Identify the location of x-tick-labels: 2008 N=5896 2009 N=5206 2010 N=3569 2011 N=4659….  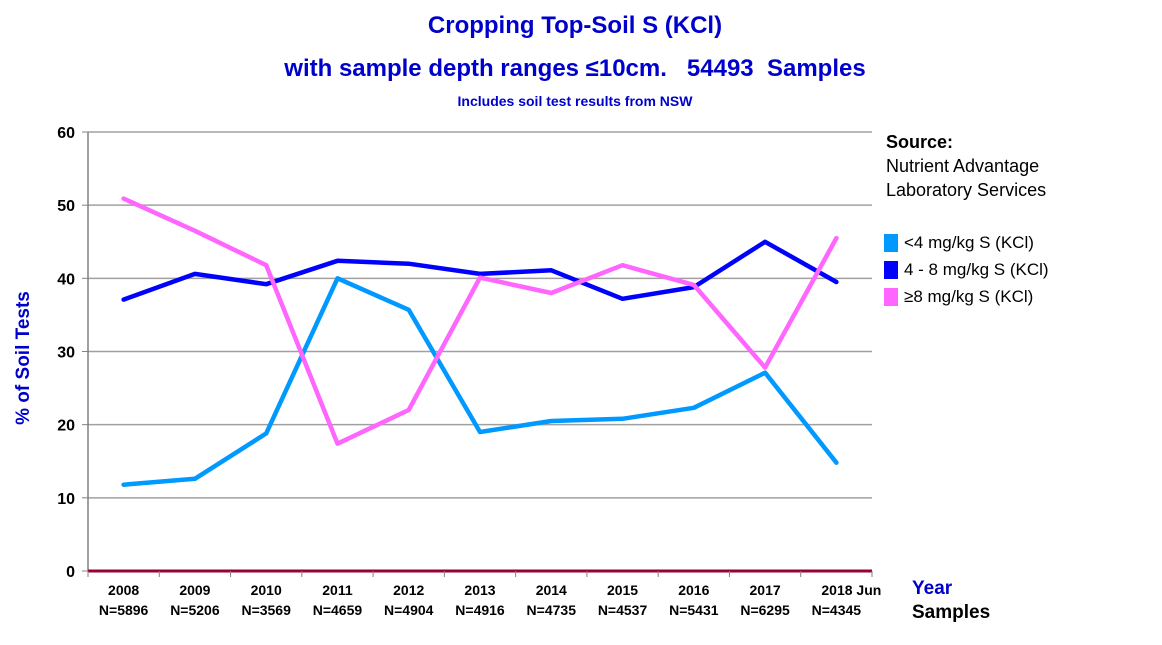
(490, 600).